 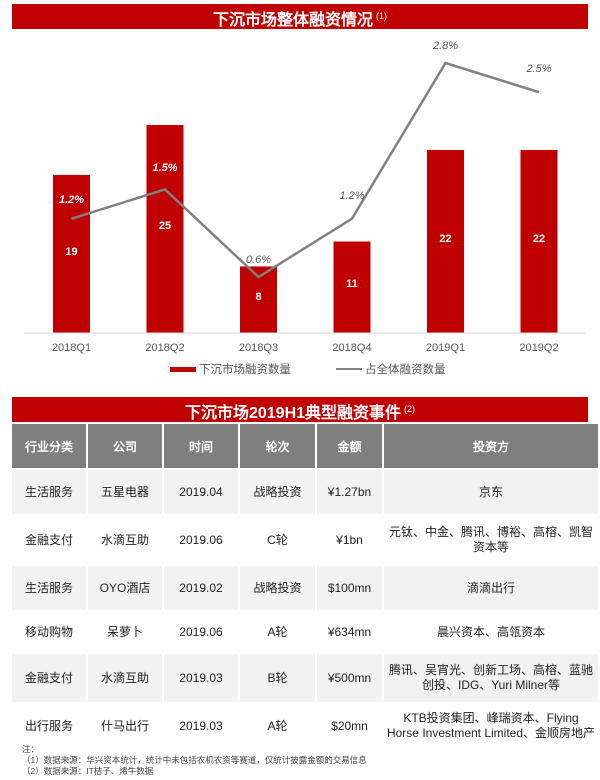 What do you see at coordinates (277, 678) in the screenshot?
I see `cell-round: B轮` at bounding box center [277, 678].